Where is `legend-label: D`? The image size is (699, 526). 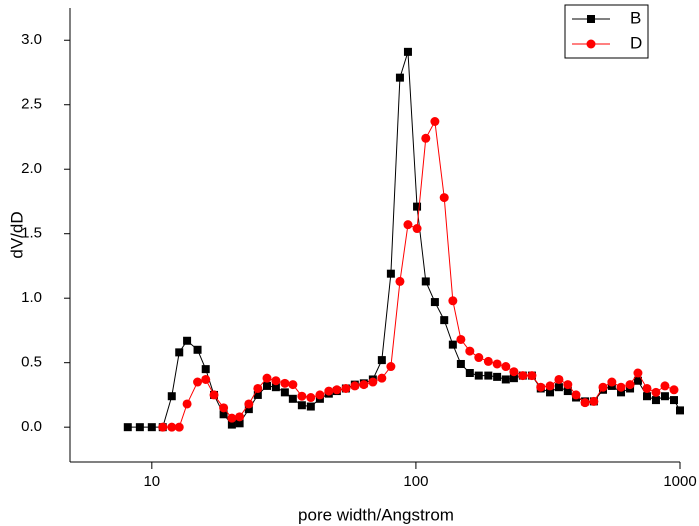
legend-label: D is located at coordinates (636, 42).